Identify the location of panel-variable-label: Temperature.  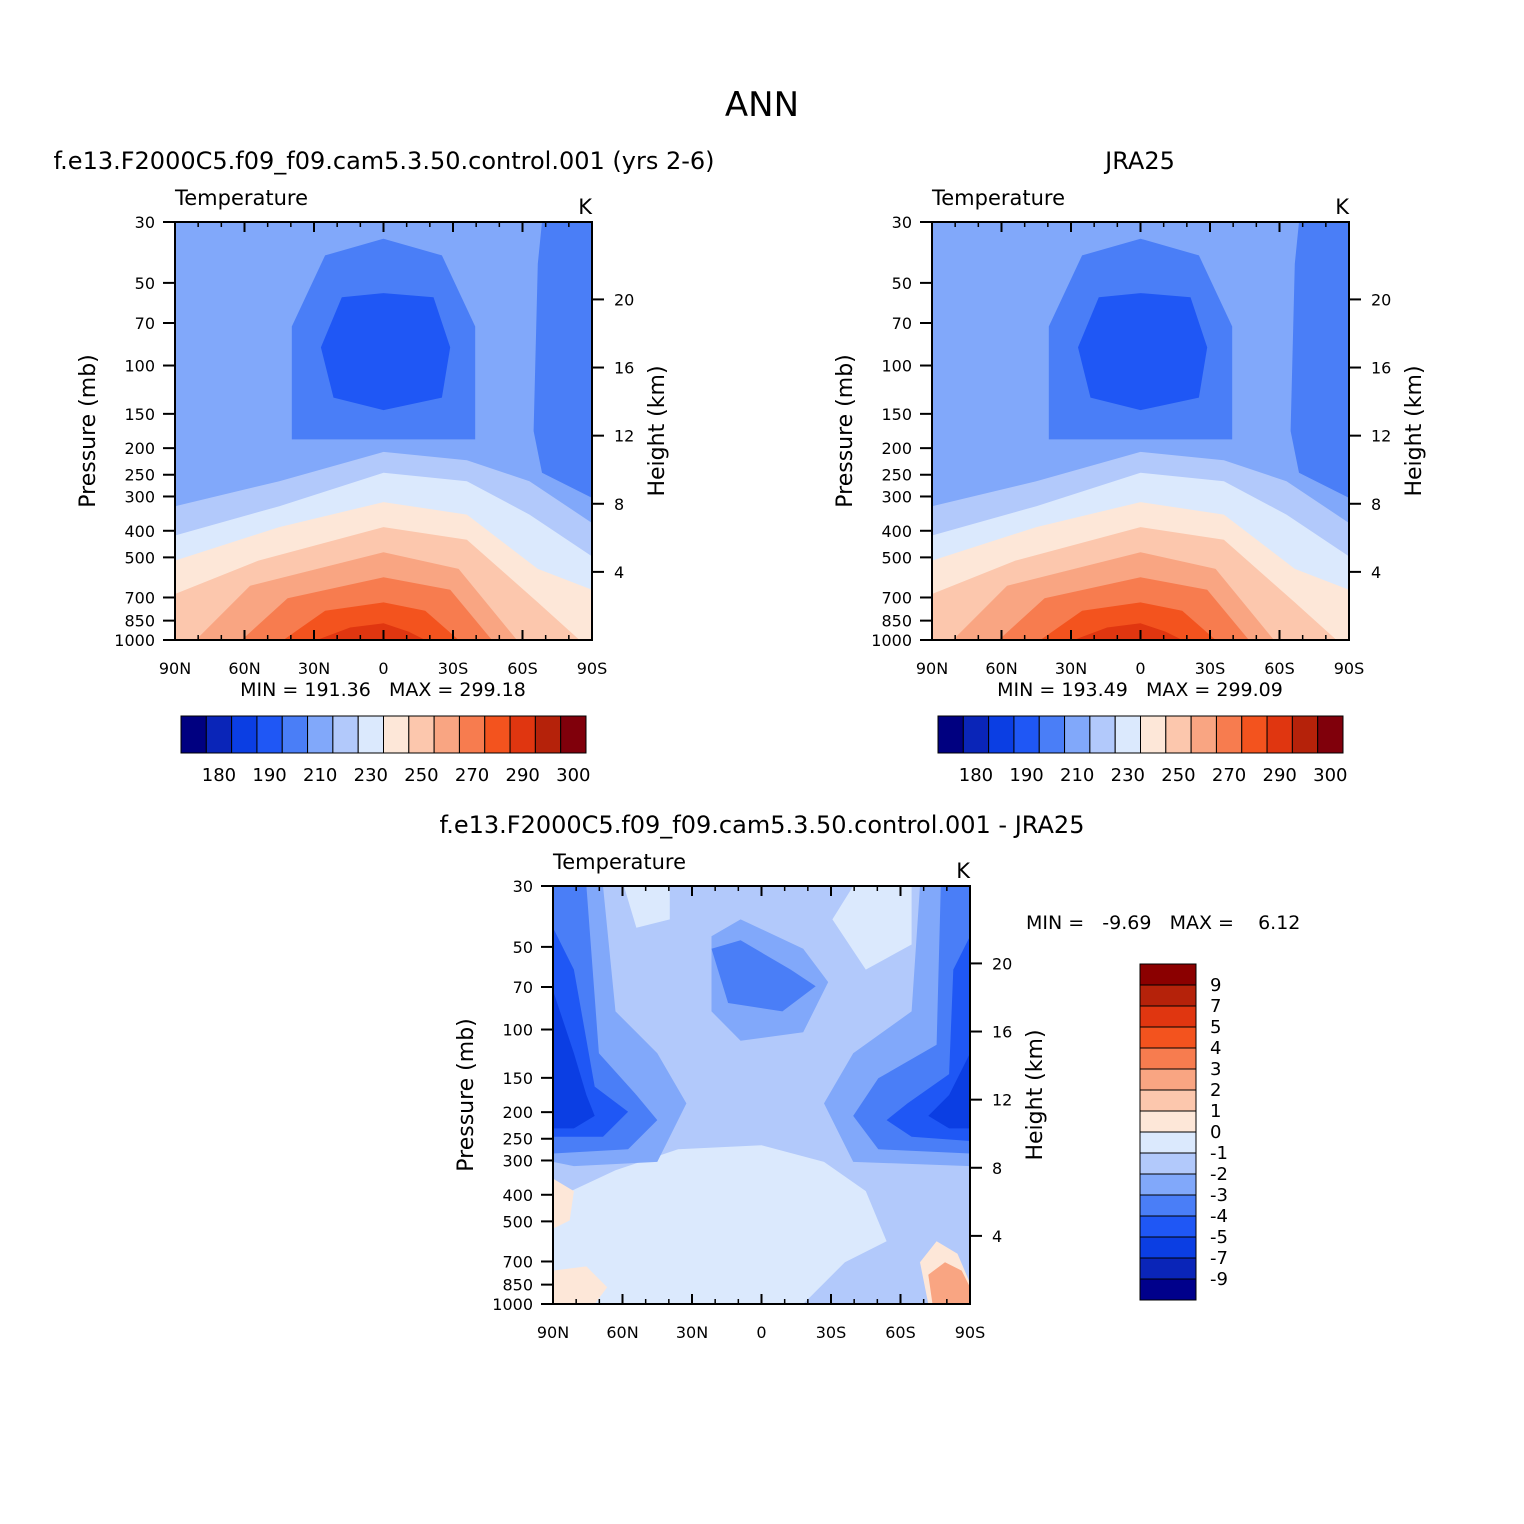
(998, 198).